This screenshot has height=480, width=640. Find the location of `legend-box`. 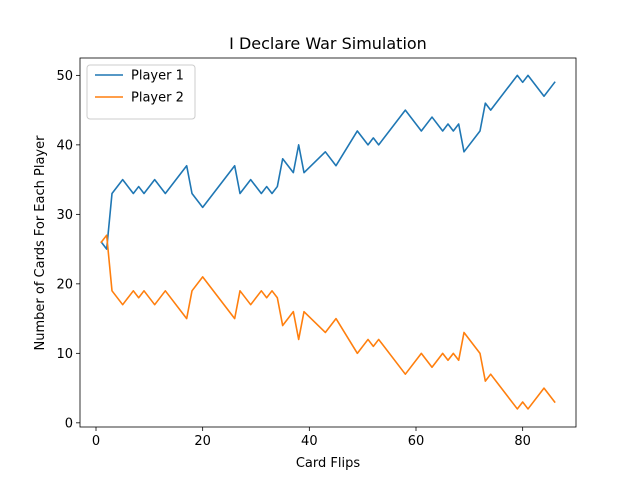

legend-box is located at coordinates (141, 92).